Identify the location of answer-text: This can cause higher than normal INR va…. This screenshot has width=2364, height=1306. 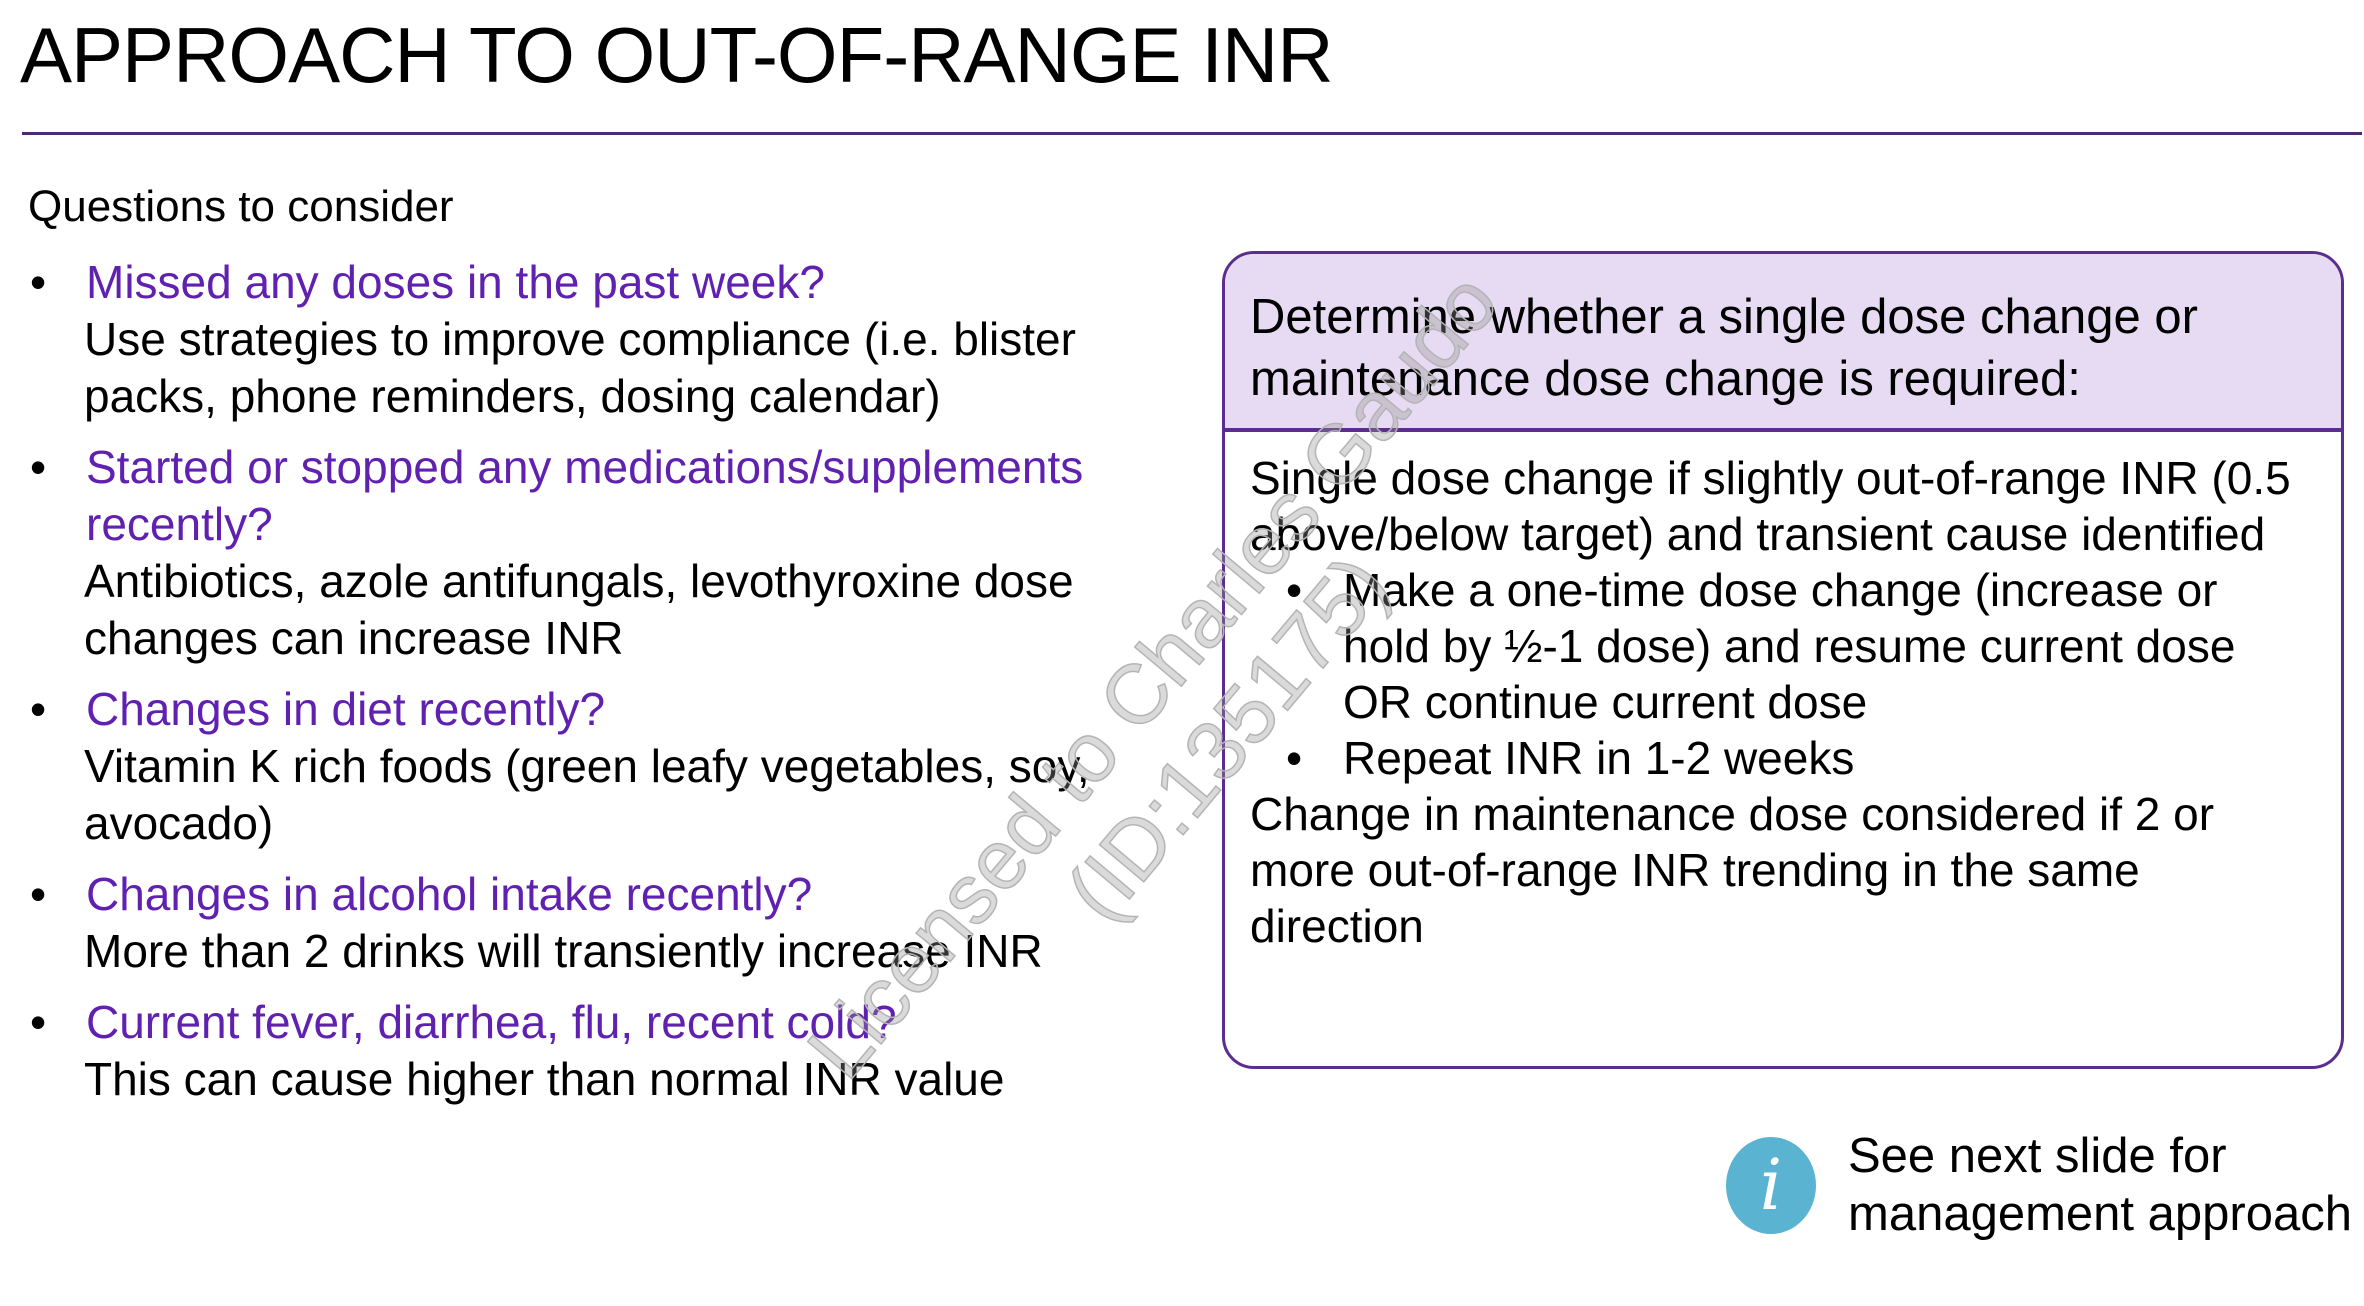
(544, 1079).